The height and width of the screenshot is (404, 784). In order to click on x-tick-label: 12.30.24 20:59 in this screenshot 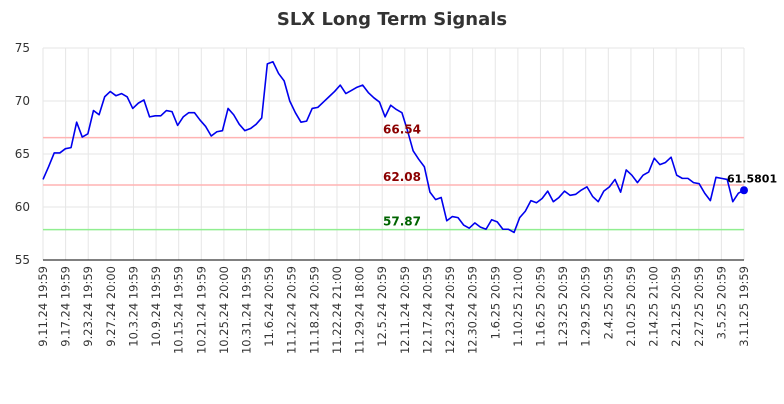, I will do `click(473, 310)`.